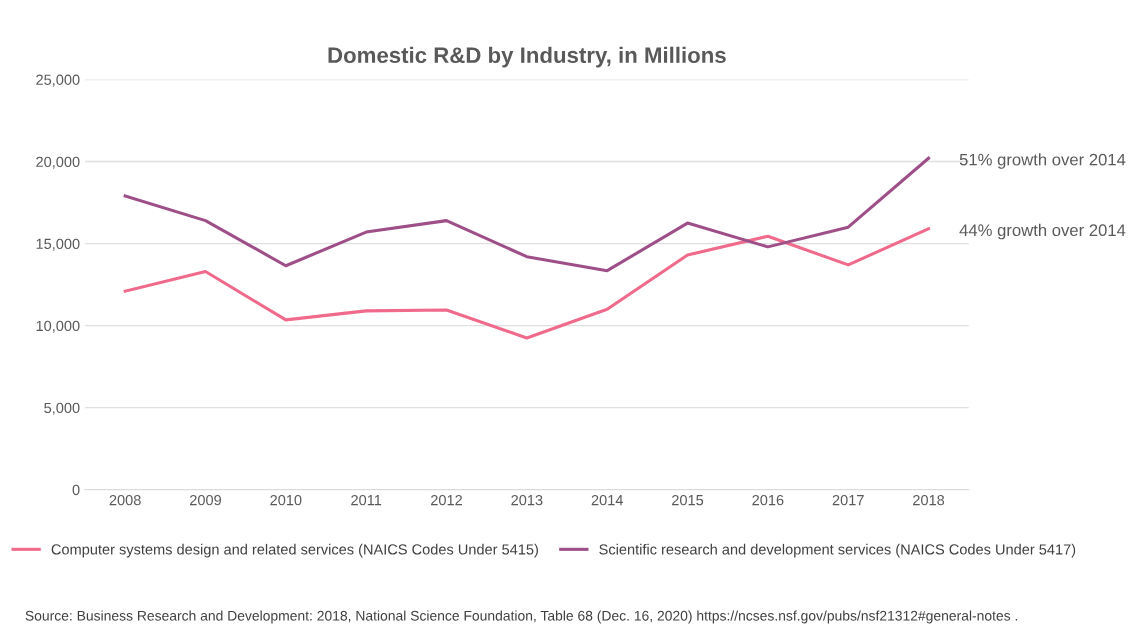 Image resolution: width=1133 pixels, height=636 pixels. What do you see at coordinates (206, 500) in the screenshot?
I see `x-tick-label: 2009` at bounding box center [206, 500].